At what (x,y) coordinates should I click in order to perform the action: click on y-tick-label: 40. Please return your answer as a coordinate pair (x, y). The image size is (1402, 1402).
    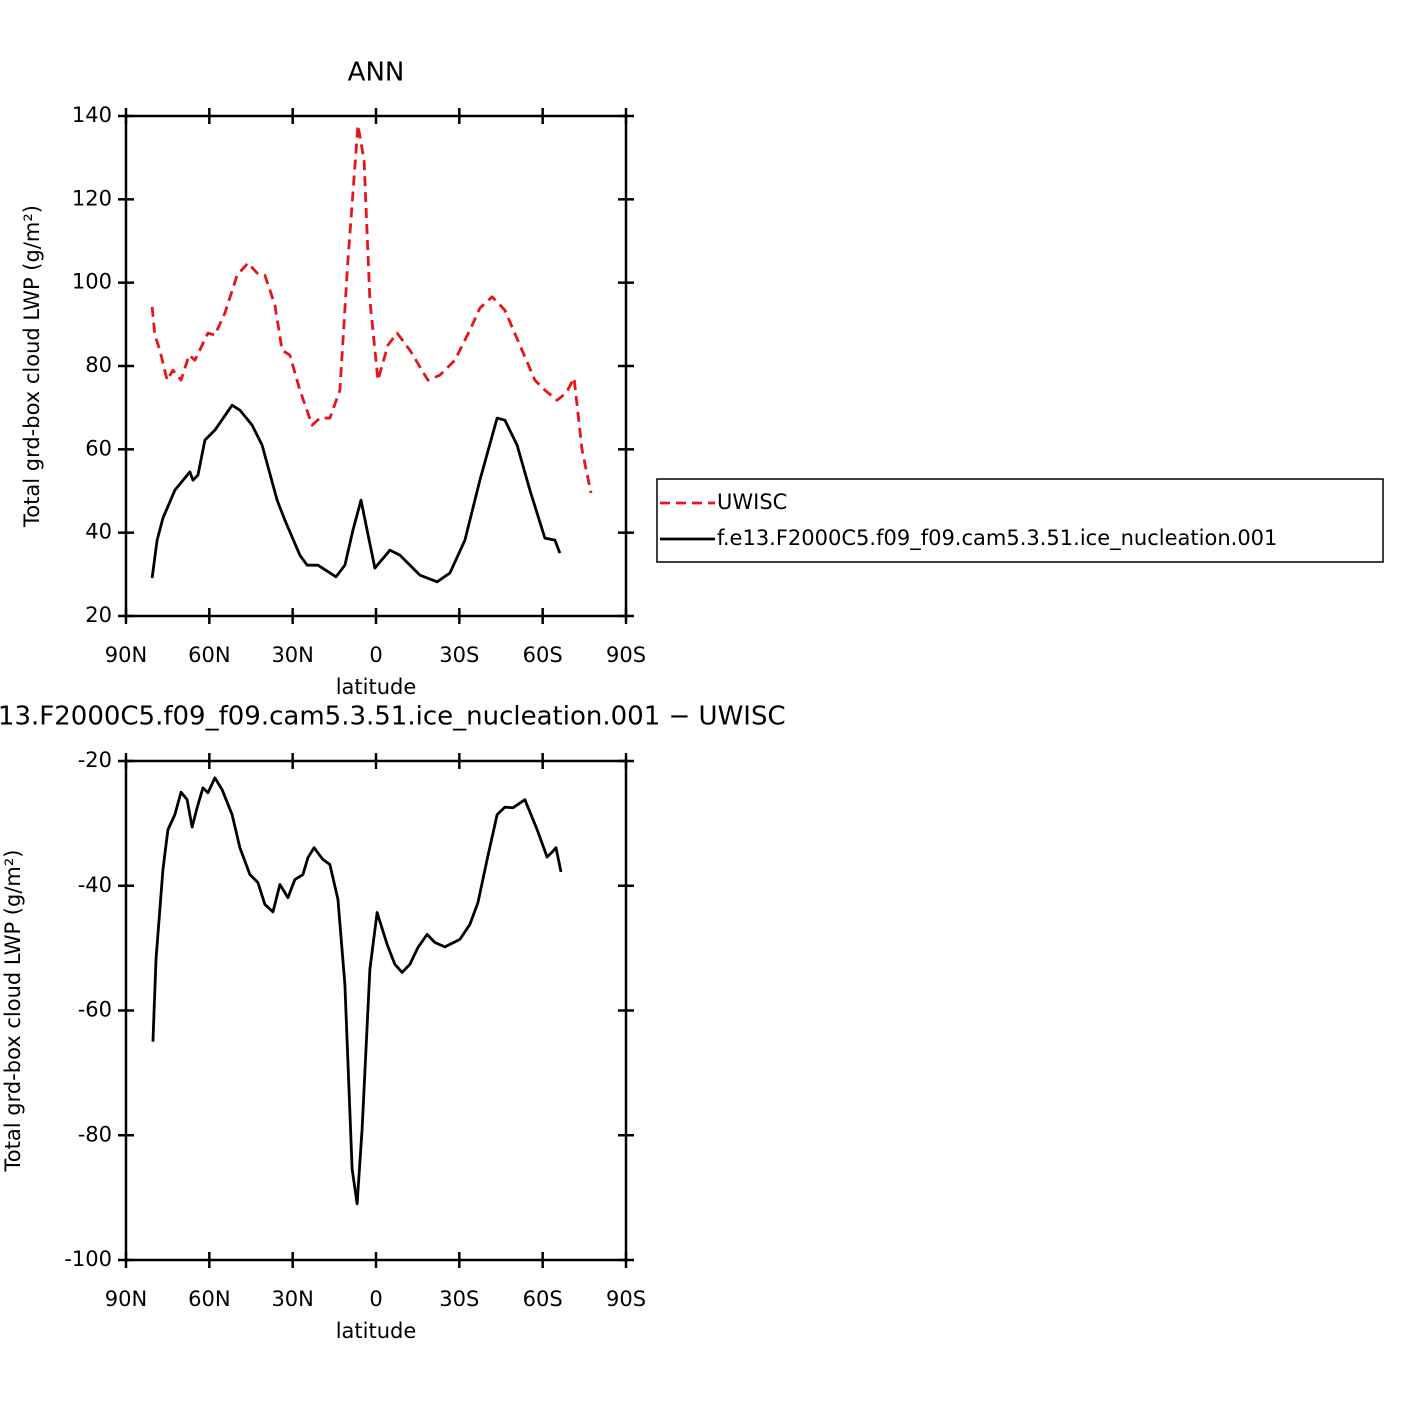
    Looking at the image, I should click on (98, 532).